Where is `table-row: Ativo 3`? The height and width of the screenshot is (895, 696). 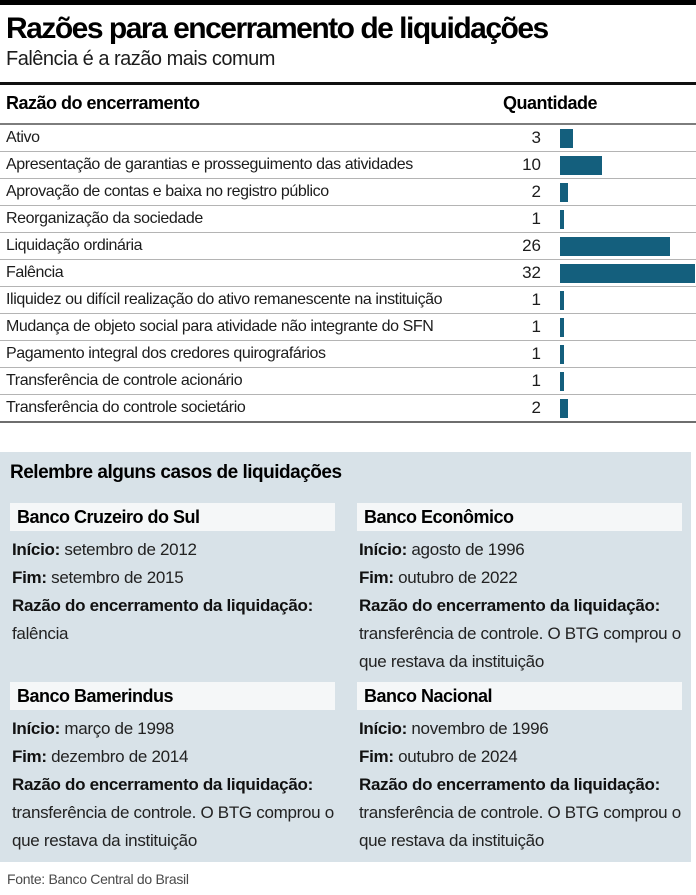 table-row: Ativo 3 is located at coordinates (348, 138).